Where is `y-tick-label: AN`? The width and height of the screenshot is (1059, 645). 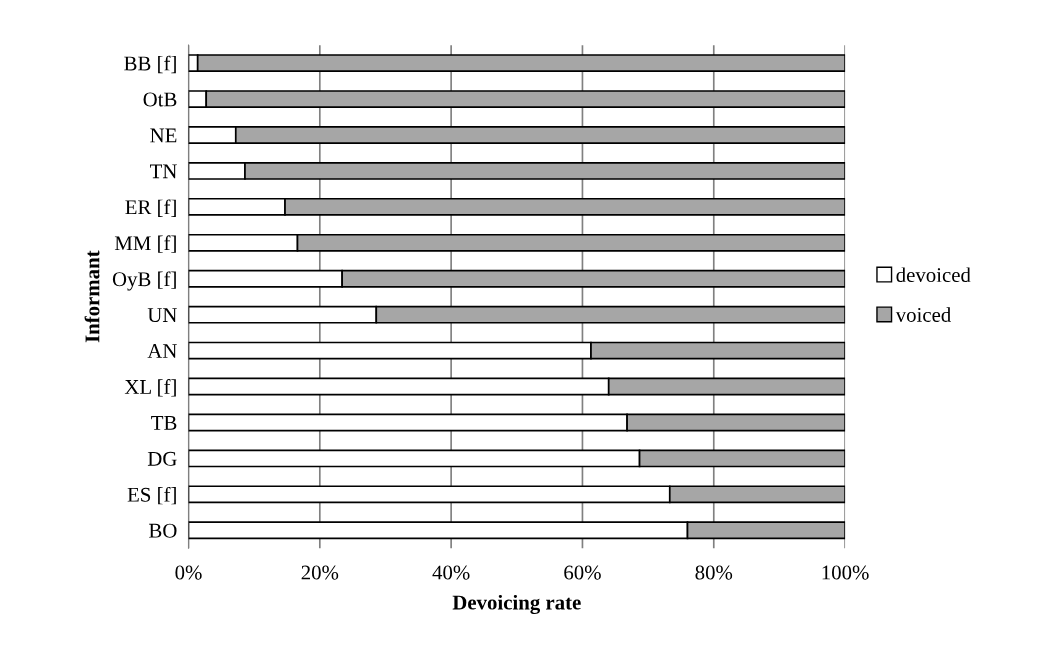 y-tick-label: AN is located at coordinates (162, 351).